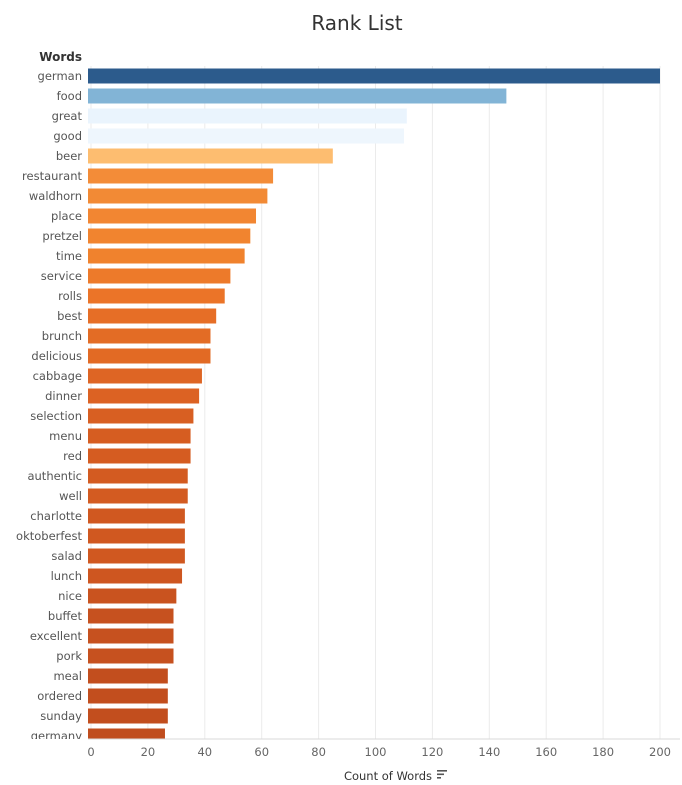  What do you see at coordinates (132, 596) in the screenshot?
I see `bar-nice` at bounding box center [132, 596].